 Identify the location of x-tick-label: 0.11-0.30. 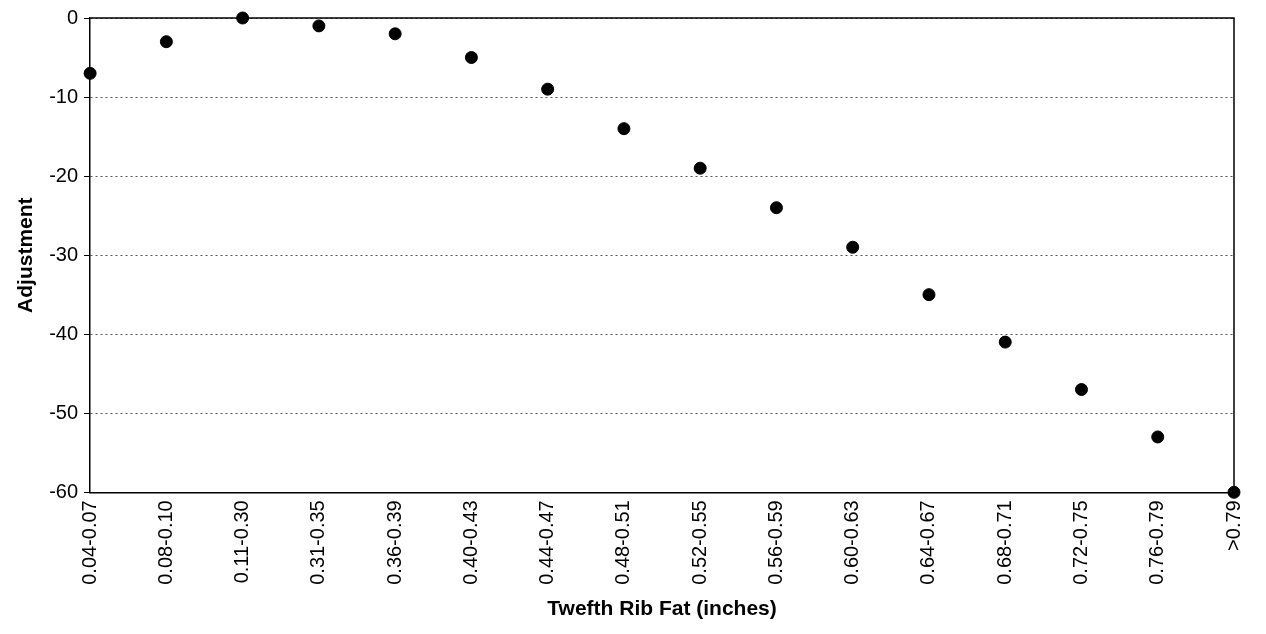
(241, 542).